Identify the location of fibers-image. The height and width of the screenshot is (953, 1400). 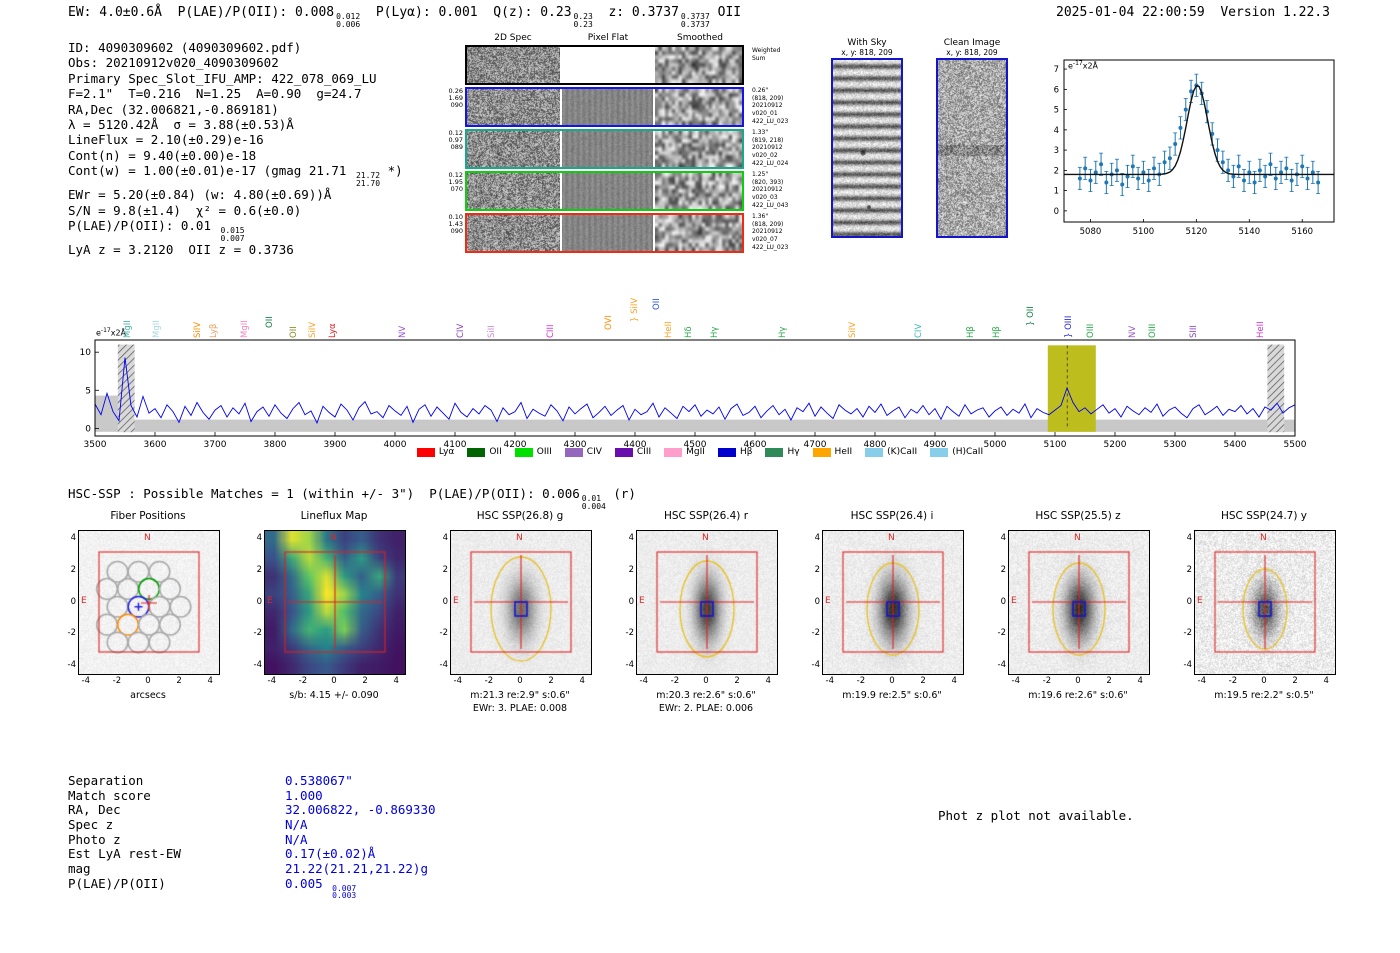
(149, 602).